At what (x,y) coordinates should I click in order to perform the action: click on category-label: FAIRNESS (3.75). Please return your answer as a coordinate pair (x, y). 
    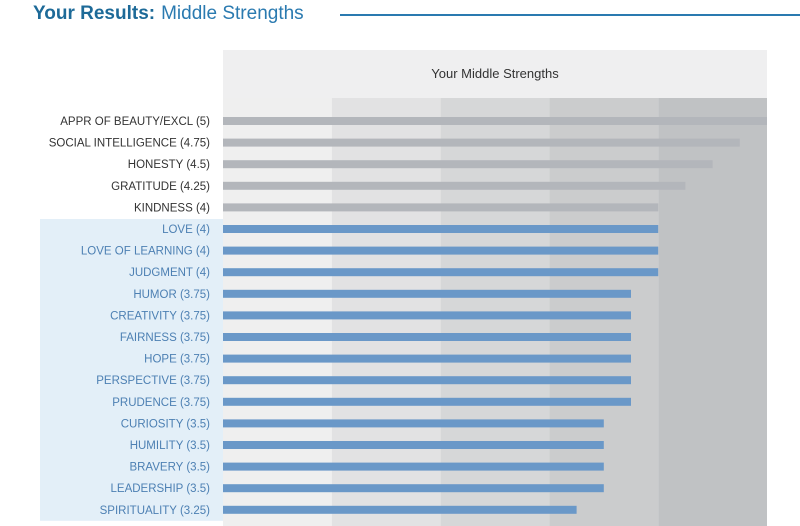
    Looking at the image, I should click on (165, 338).